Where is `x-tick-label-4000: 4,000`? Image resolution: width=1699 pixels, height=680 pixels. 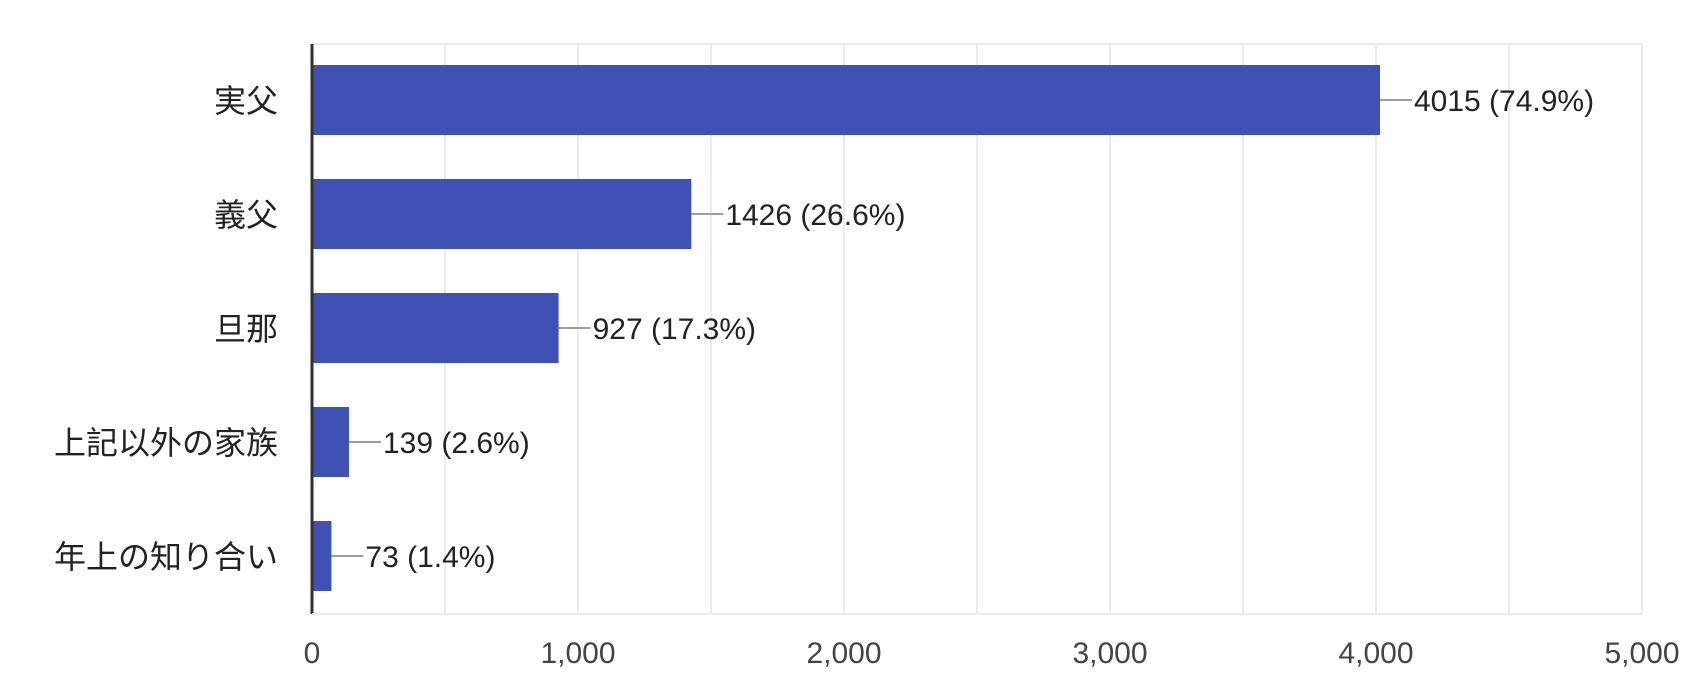
x-tick-label-4000: 4,000 is located at coordinates (1375, 653).